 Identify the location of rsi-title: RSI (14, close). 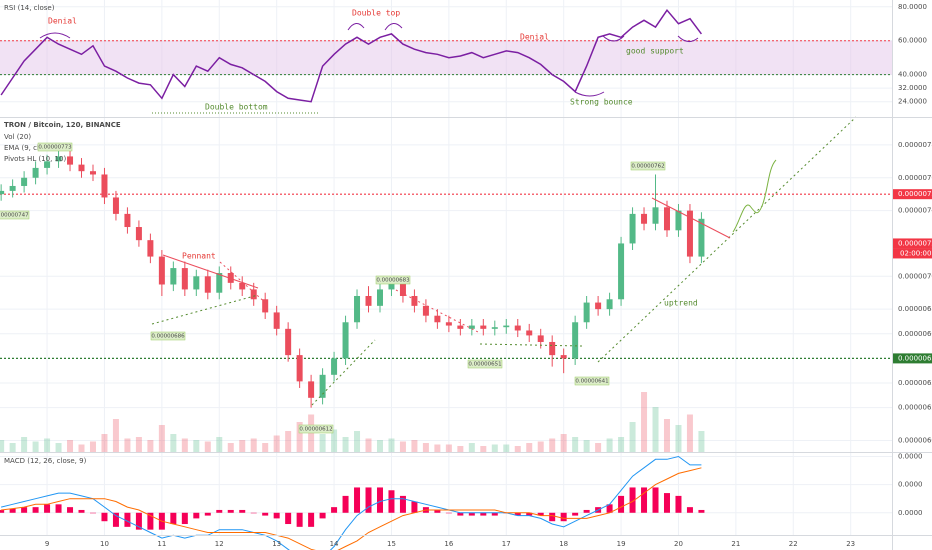
(29, 8).